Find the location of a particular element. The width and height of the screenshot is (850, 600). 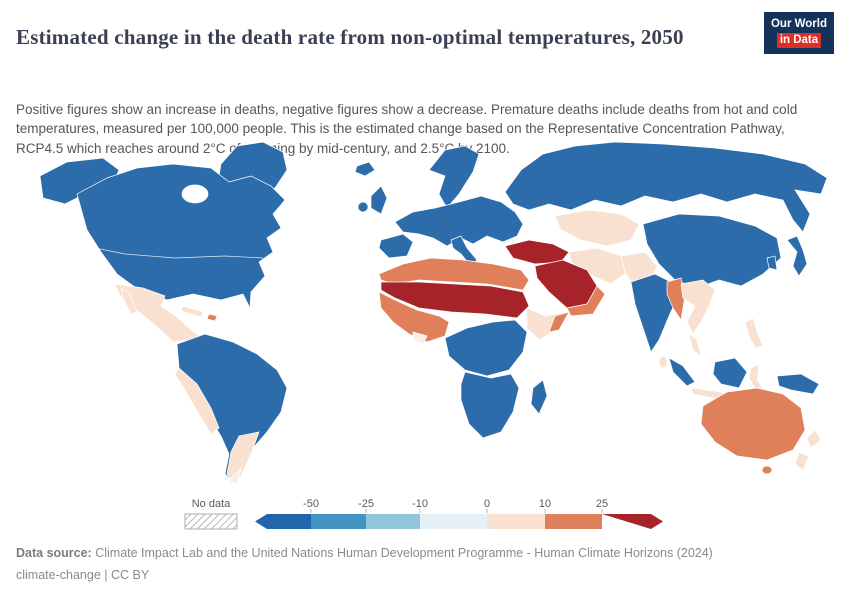

region-sri-lanka is located at coordinates (663, 362).